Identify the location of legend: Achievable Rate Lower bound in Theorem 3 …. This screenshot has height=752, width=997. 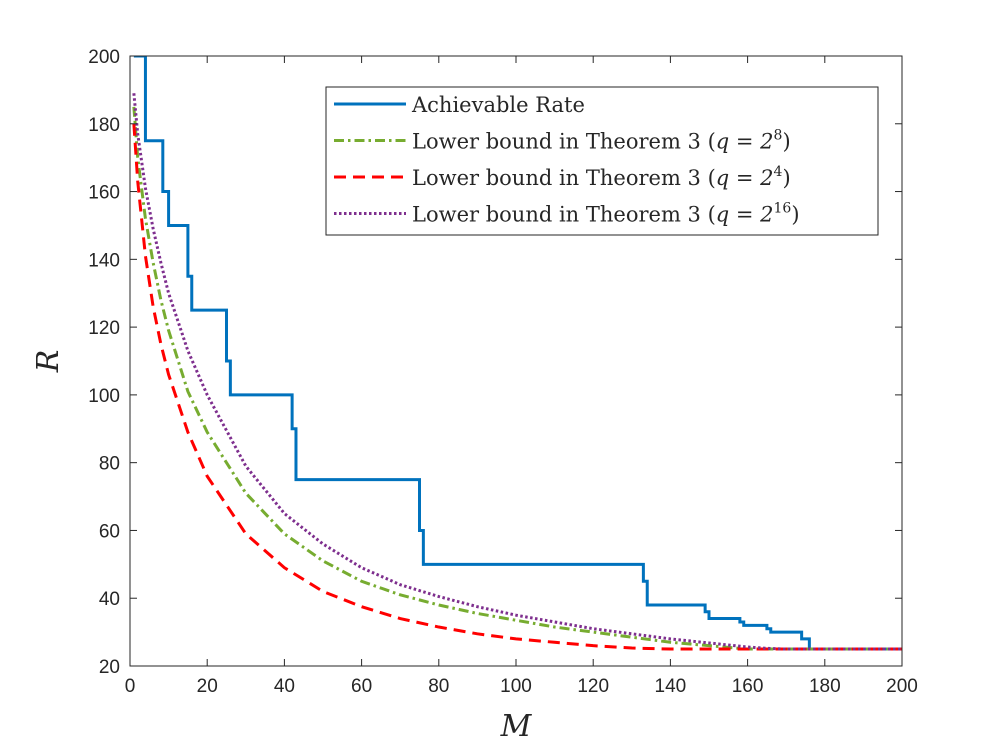
(602, 161).